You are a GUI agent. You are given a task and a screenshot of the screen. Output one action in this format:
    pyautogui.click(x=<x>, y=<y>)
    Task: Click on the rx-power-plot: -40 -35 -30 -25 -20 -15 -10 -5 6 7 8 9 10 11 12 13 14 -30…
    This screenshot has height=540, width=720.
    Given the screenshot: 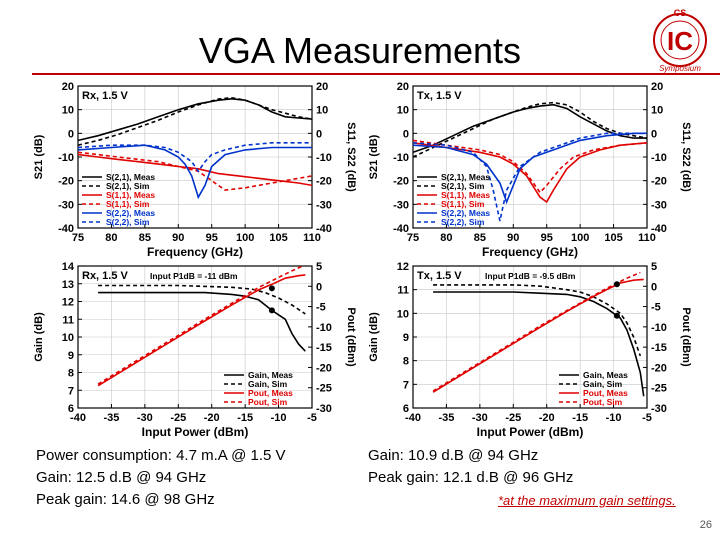 What is the action you would take?
    pyautogui.click(x=195, y=350)
    